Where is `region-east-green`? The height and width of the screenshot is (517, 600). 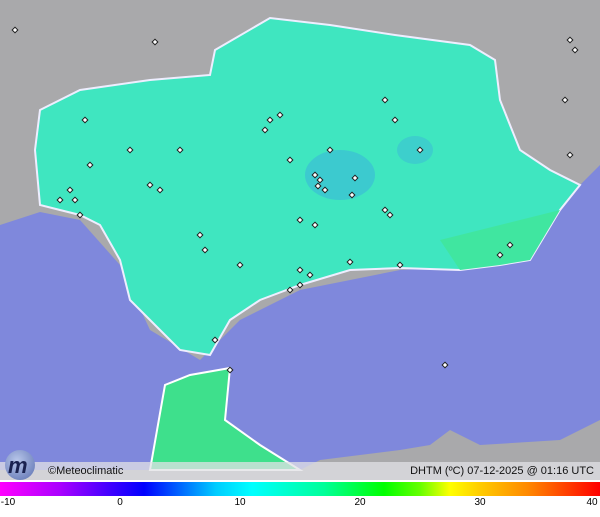
region-east-green is located at coordinates (500, 240).